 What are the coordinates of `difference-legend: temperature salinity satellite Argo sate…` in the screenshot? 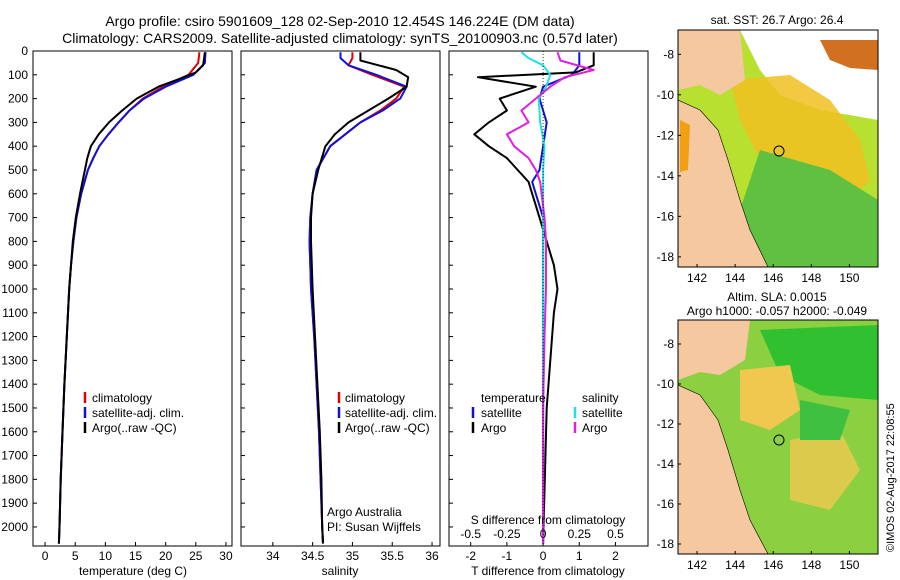 It's located at (547, 413).